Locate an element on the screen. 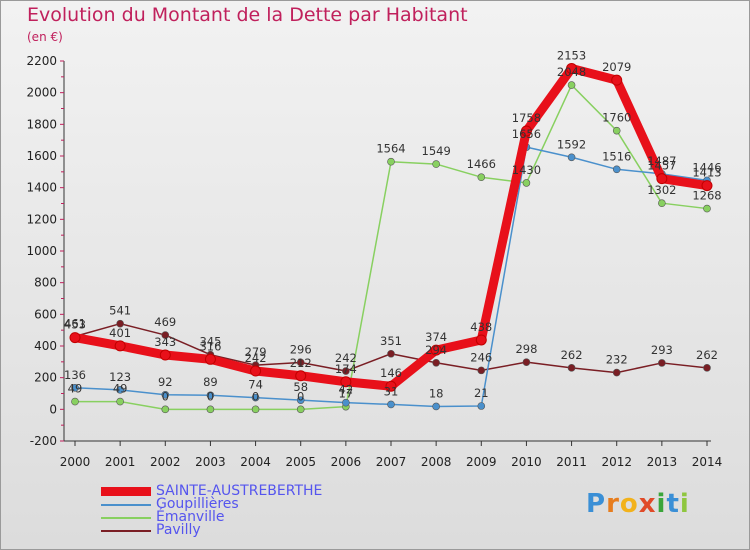  data-label: 298 is located at coordinates (526, 349).